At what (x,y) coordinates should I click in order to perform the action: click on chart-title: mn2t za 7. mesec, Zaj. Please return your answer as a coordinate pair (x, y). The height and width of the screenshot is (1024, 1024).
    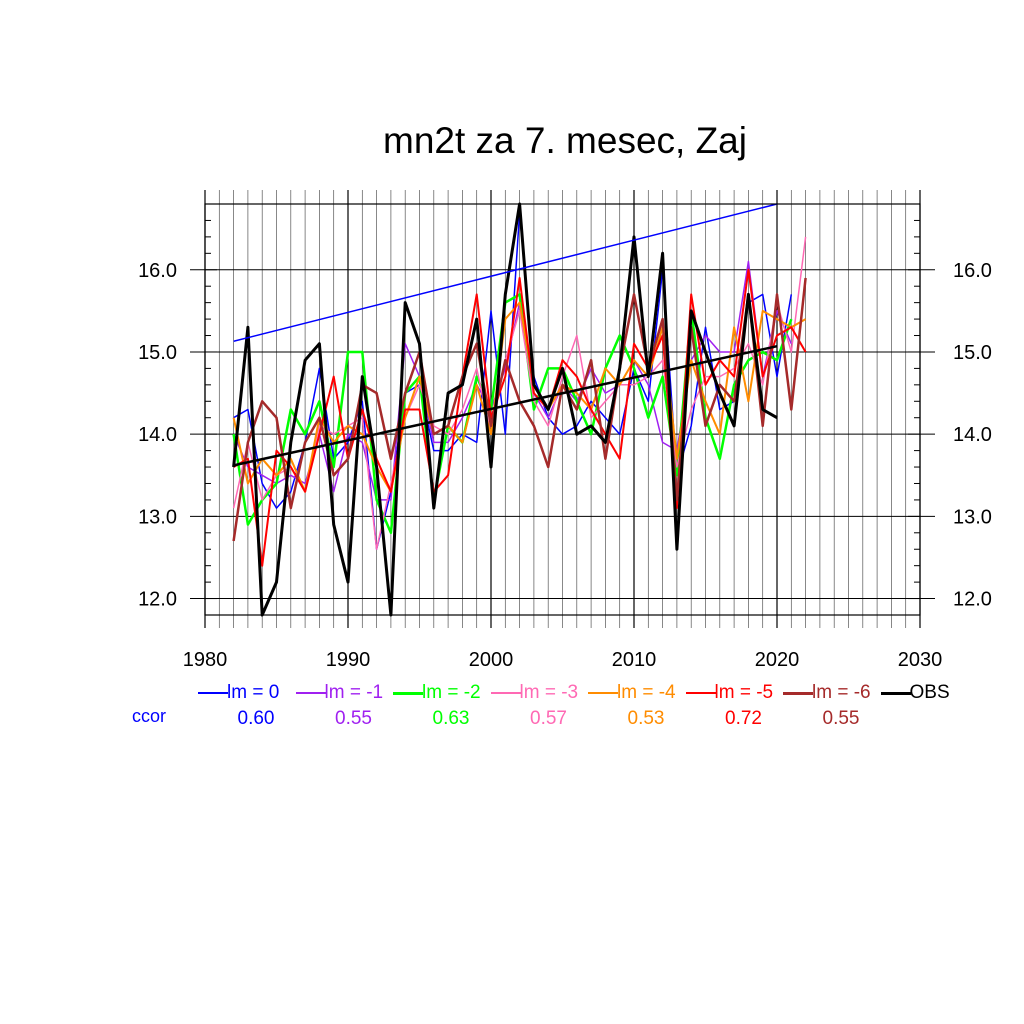
    Looking at the image, I should click on (565, 140).